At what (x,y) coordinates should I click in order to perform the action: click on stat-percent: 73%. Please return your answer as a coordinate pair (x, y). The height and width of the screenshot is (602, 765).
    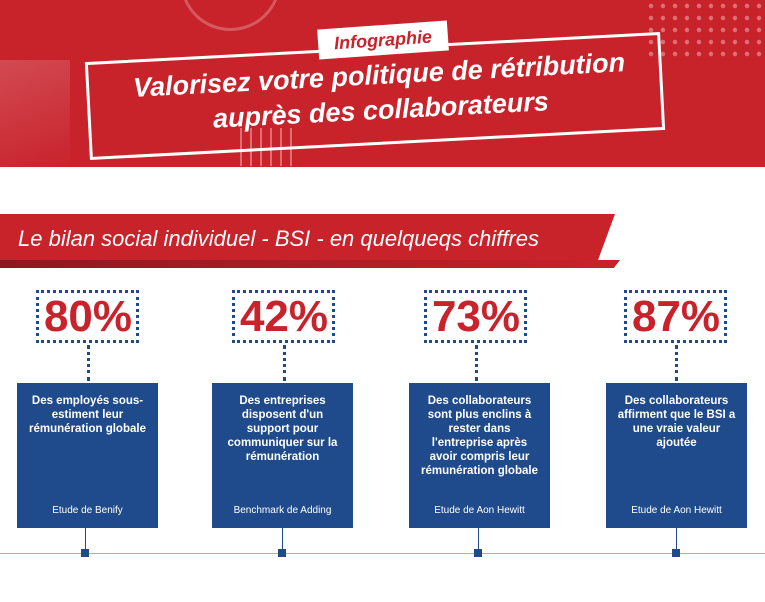
    Looking at the image, I should click on (476, 316).